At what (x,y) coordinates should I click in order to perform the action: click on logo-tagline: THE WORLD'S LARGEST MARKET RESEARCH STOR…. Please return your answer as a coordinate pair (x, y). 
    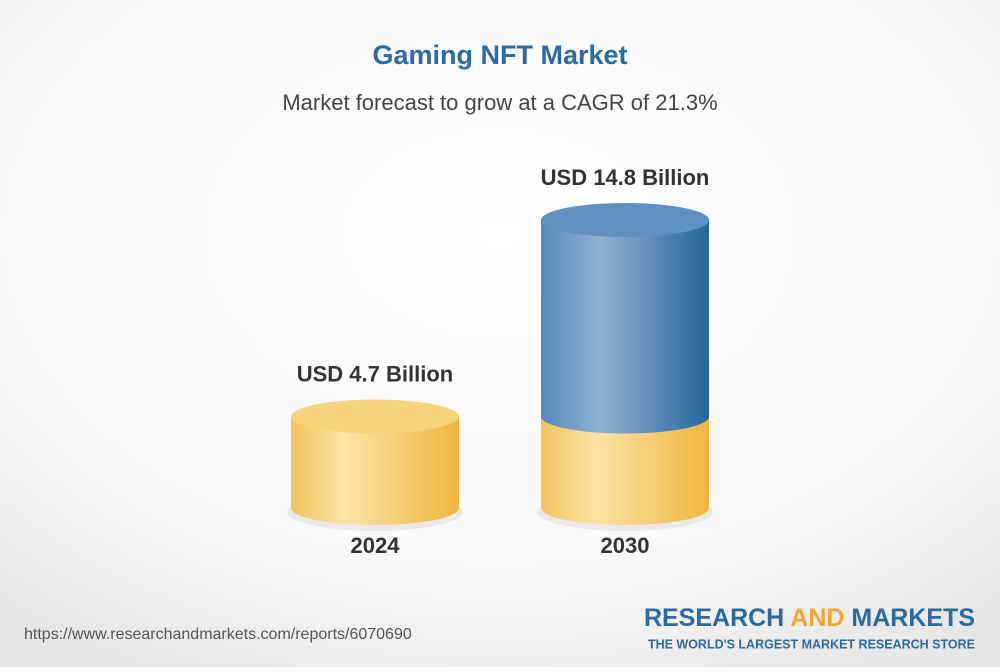
    Looking at the image, I should click on (811, 644).